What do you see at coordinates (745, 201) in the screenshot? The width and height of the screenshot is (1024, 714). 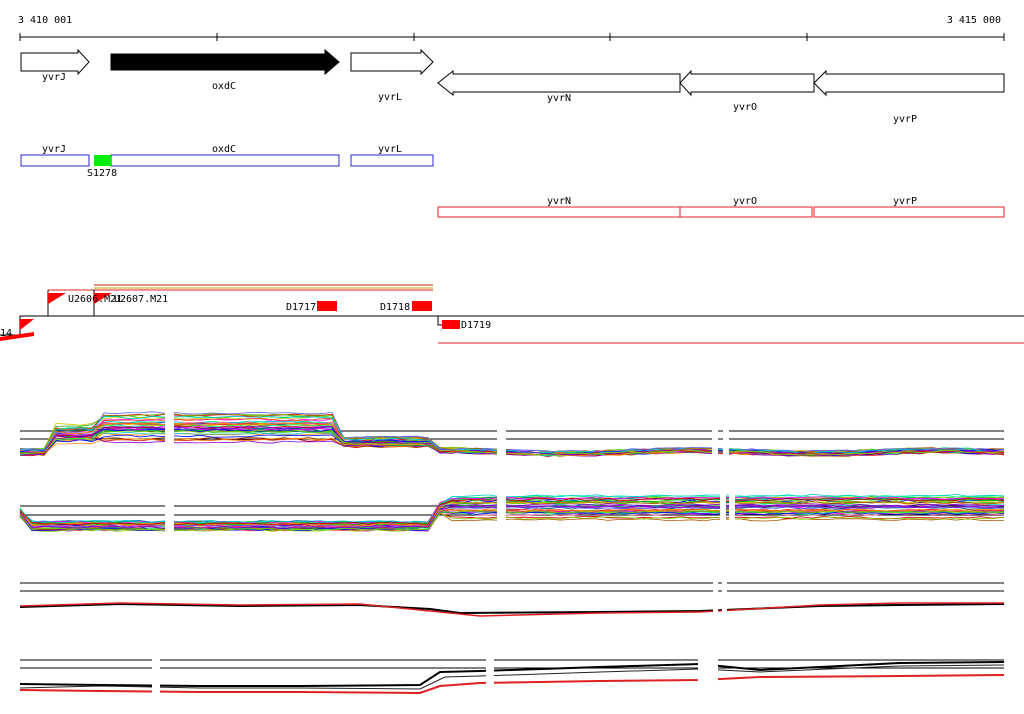 I see `segment-label: yvrO` at bounding box center [745, 201].